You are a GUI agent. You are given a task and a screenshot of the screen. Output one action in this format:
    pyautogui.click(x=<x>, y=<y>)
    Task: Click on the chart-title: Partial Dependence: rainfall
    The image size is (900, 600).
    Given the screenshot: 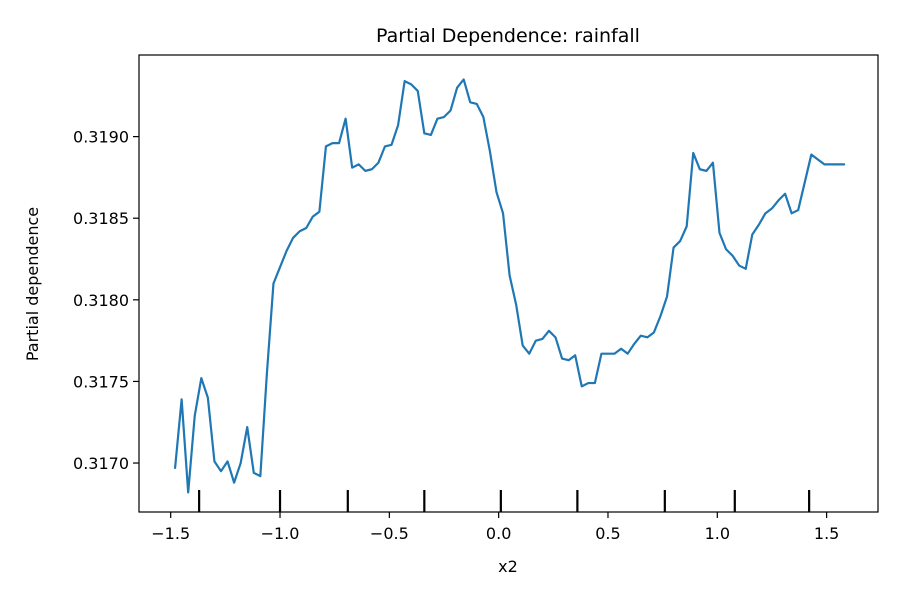 What is the action you would take?
    pyautogui.click(x=508, y=36)
    